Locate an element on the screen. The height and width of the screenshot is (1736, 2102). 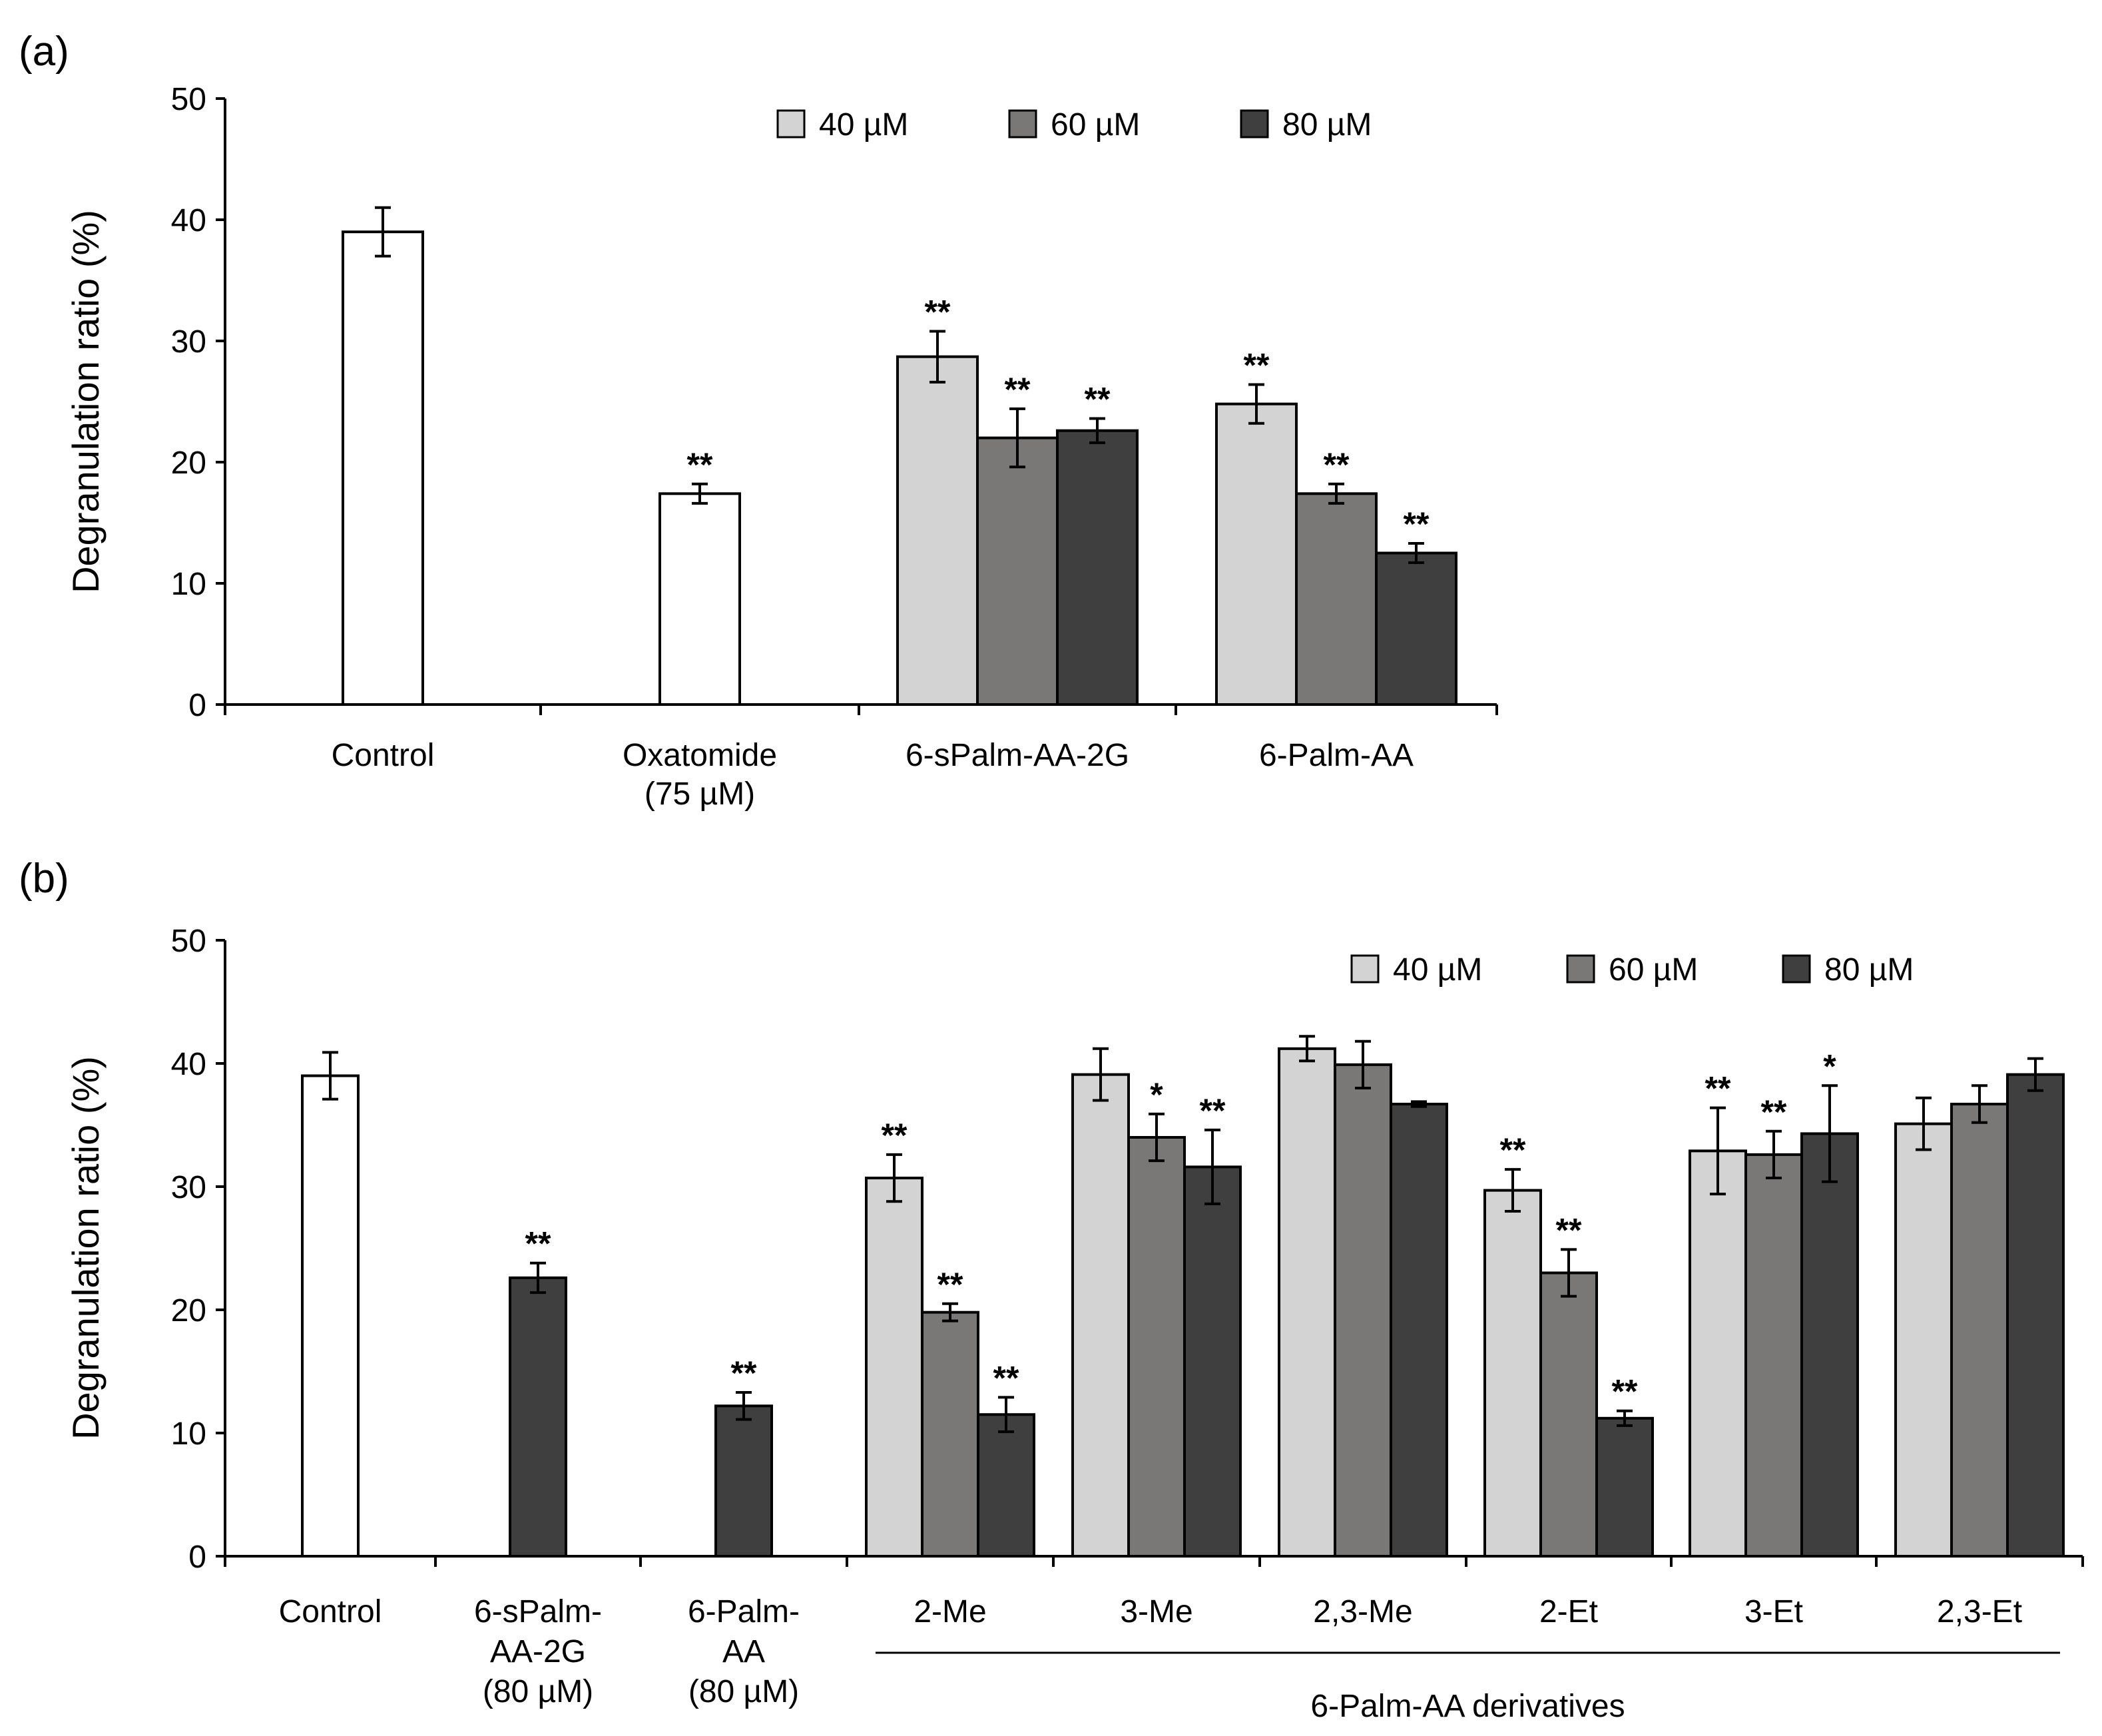
group-bracket-label: 6-Palm-AA derivatives is located at coordinates (1467, 1706).